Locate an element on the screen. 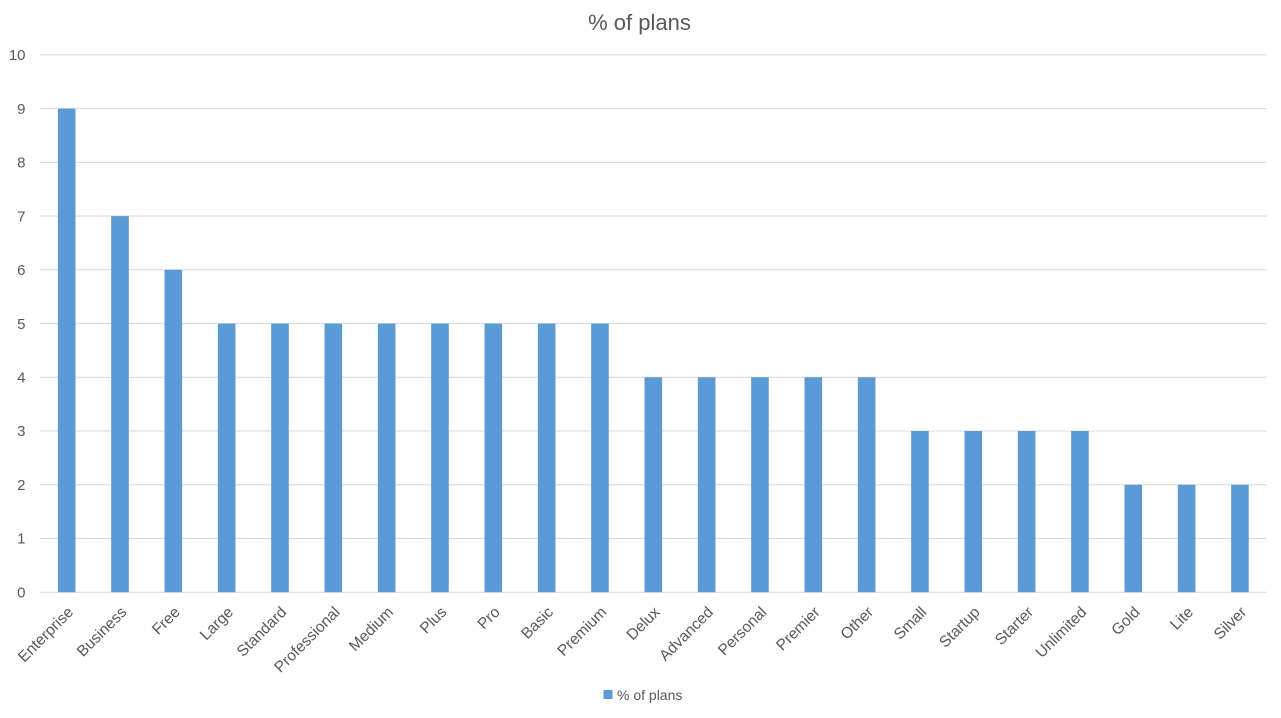 The height and width of the screenshot is (718, 1281). svg-text: 9 is located at coordinates (21, 109).